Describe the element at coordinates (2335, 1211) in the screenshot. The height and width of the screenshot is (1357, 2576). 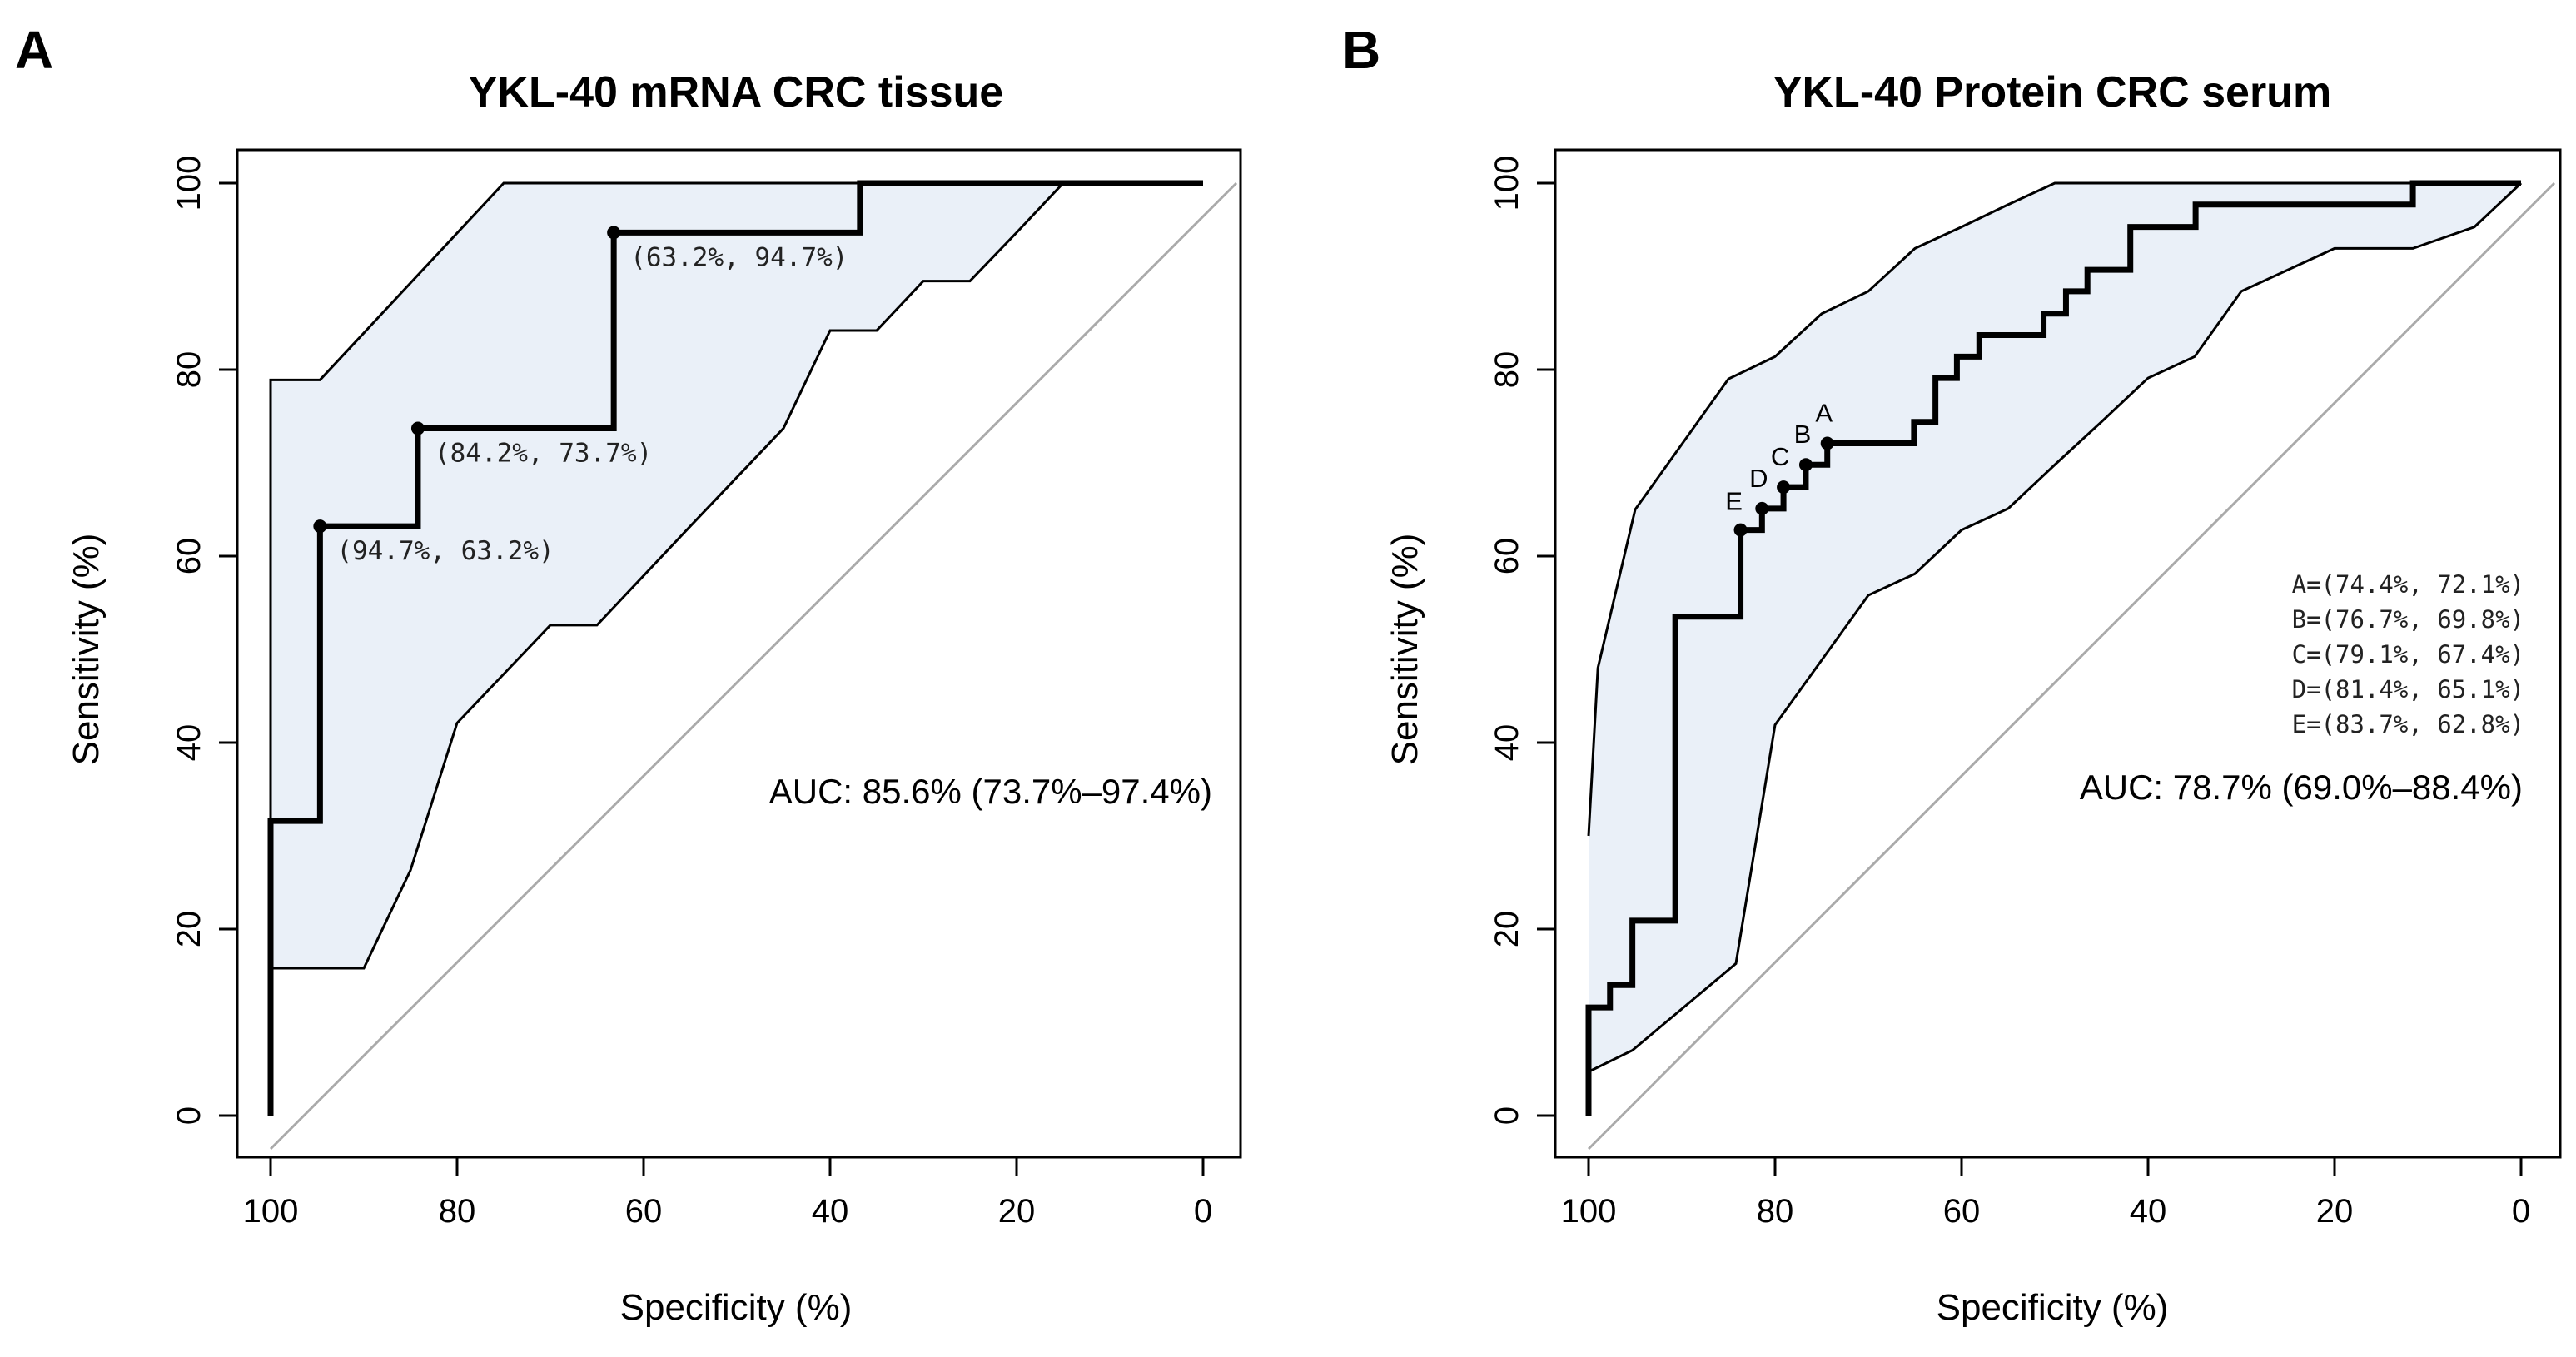
I see `x-tick-label-b: 20` at that location.